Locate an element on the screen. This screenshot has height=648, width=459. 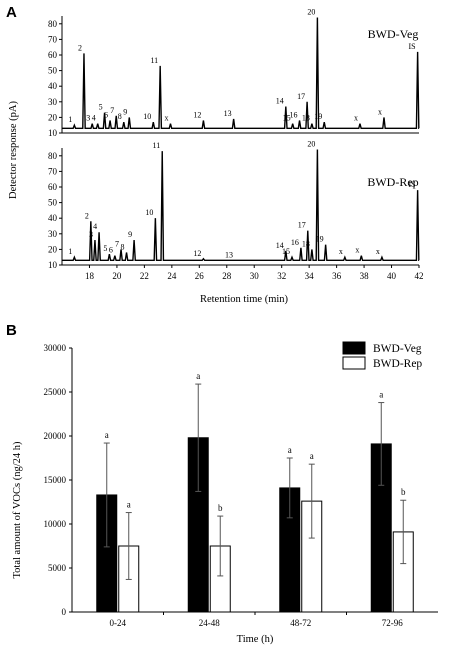
y-tick-label: 10000 is located at coordinates (55, 524).